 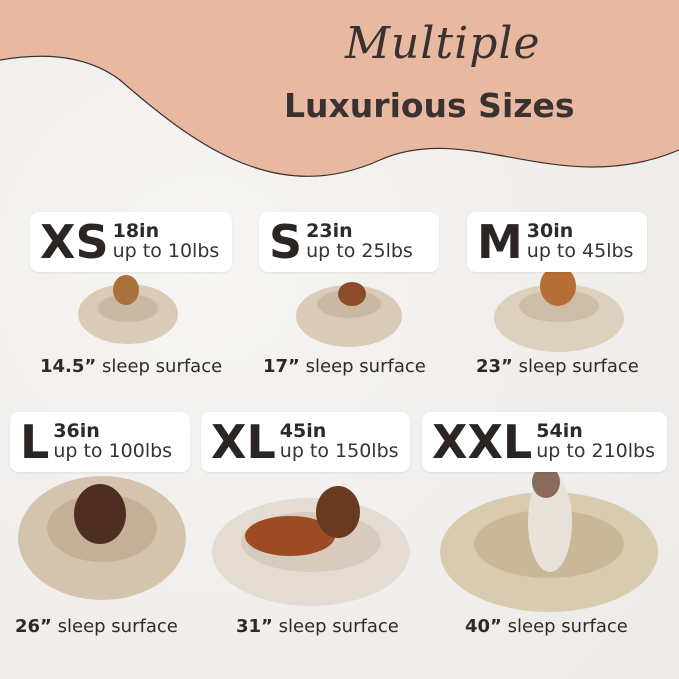 I want to click on sleep-surface-s: 17” sleep surface, so click(x=344, y=366).